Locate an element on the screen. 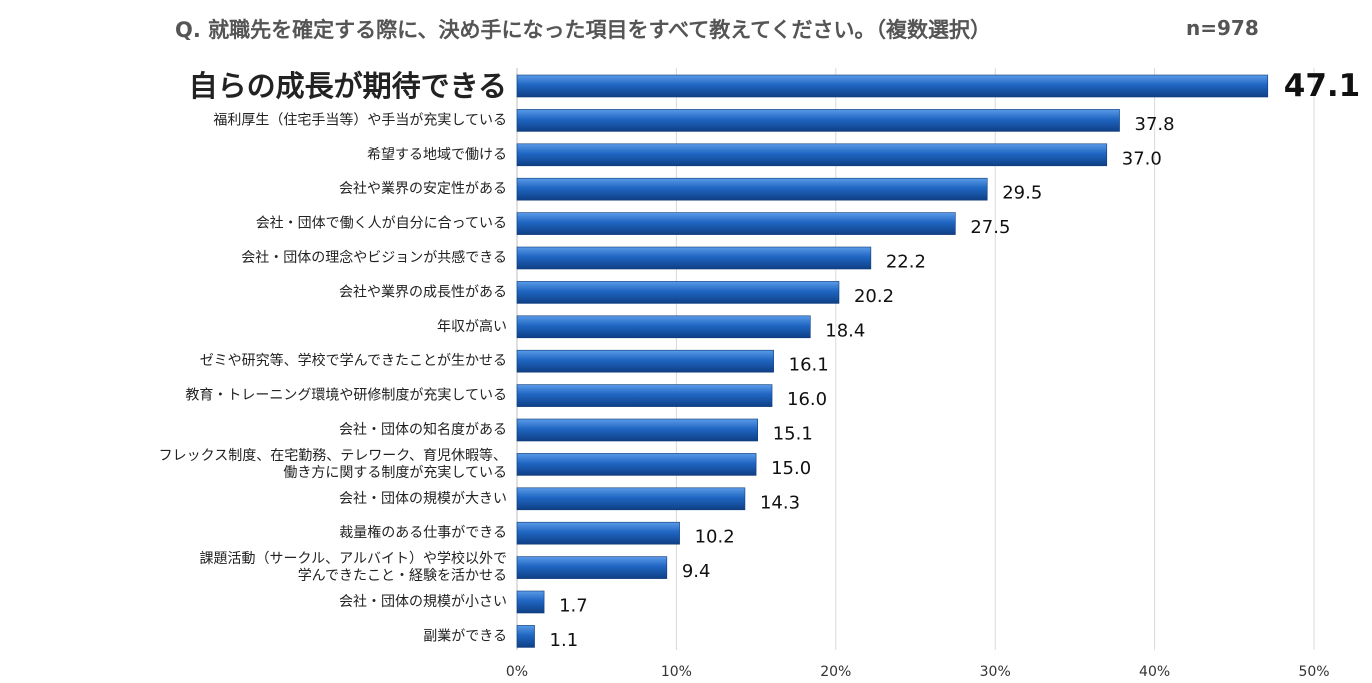  category-label: フレックス制度、在宅勤務、テレワーク、育児休暇等、 is located at coordinates (333, 455).